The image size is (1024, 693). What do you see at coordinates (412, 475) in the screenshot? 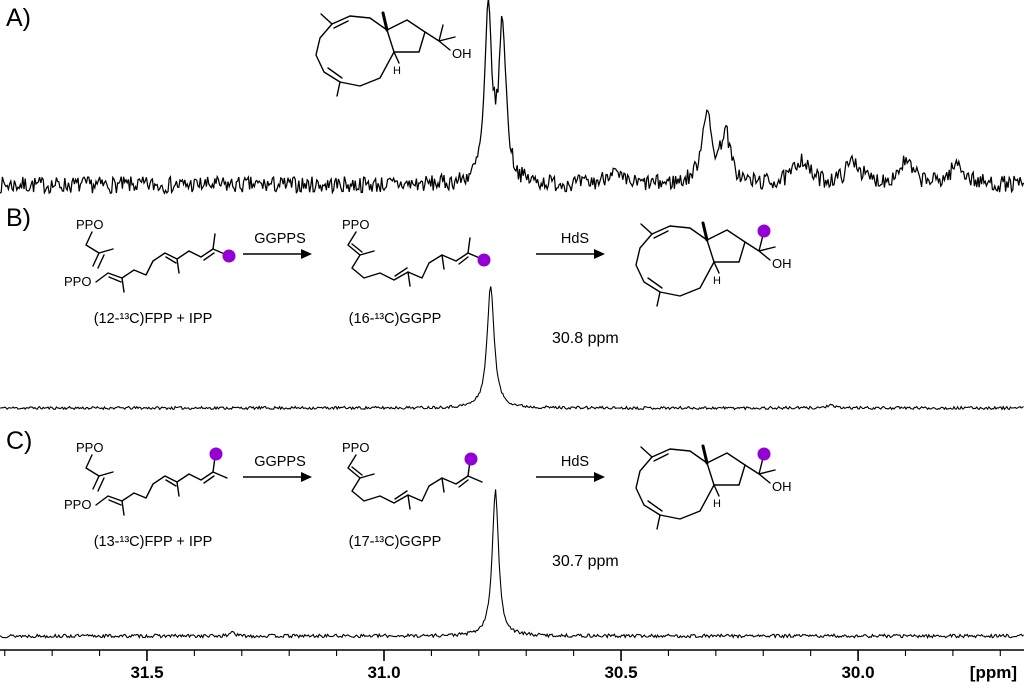
I see `ggpp-structure-c: PPO` at bounding box center [412, 475].